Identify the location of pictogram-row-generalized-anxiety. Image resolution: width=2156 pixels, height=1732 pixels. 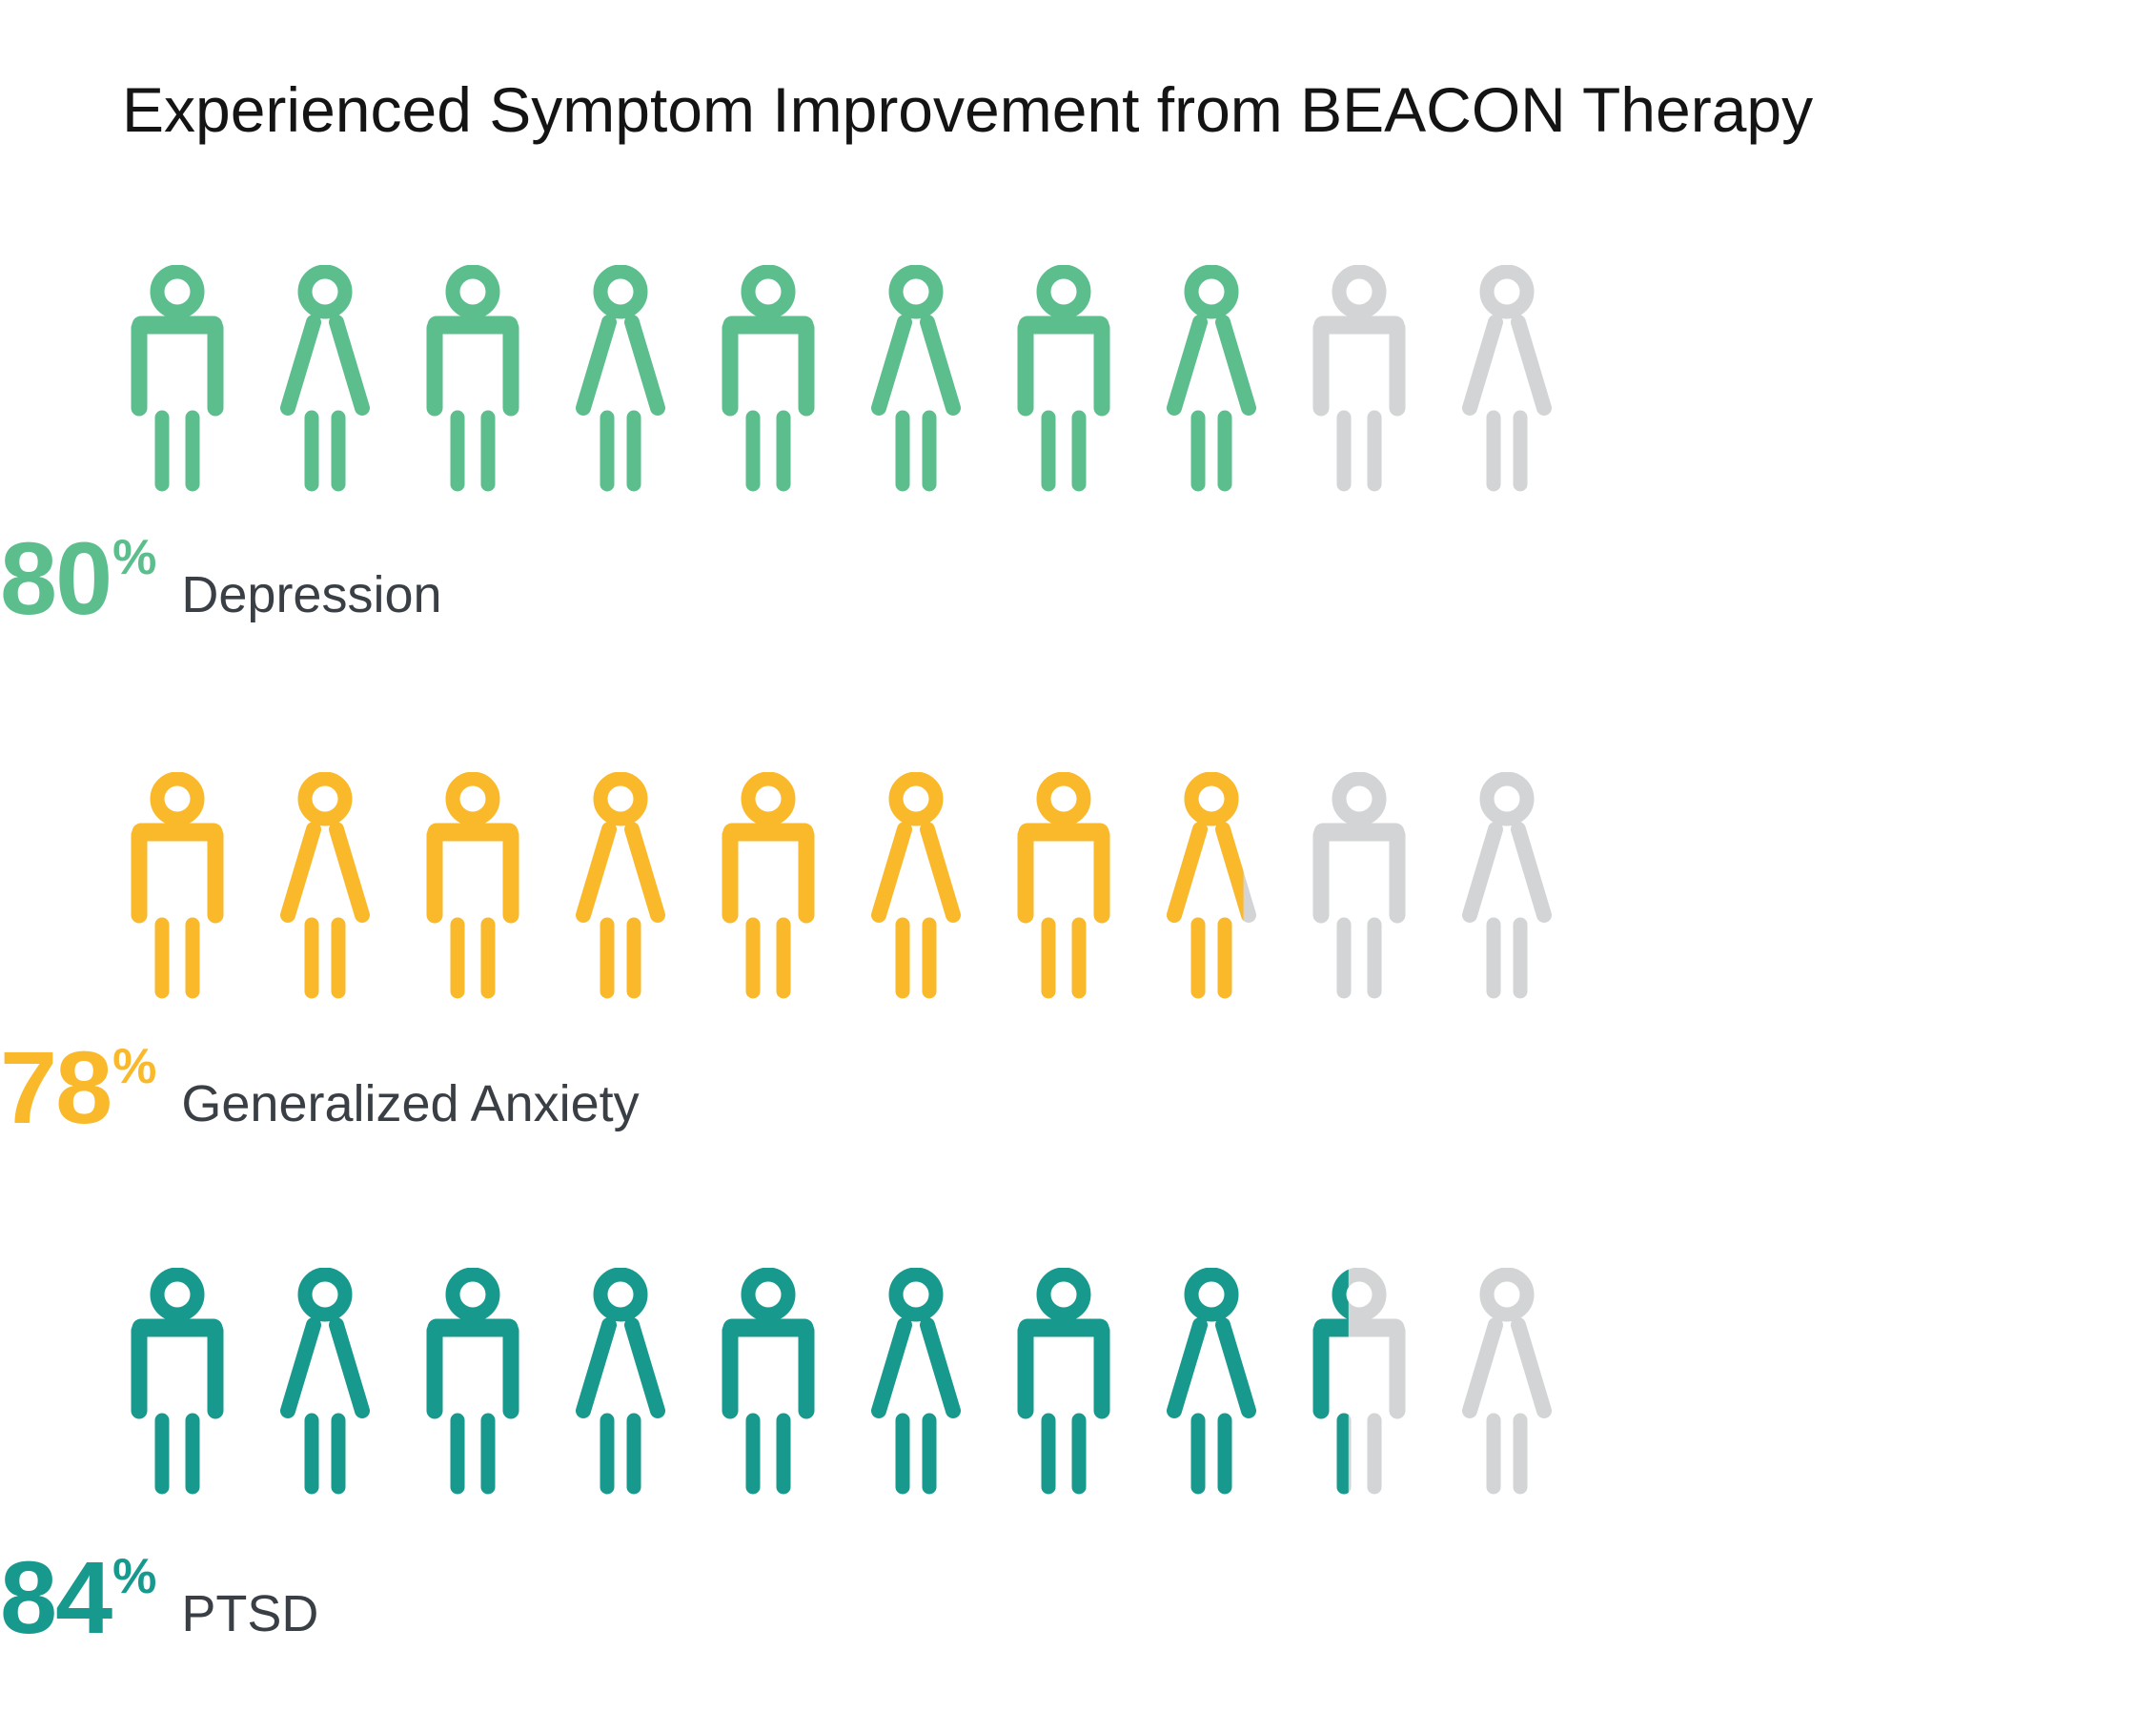
(842, 885).